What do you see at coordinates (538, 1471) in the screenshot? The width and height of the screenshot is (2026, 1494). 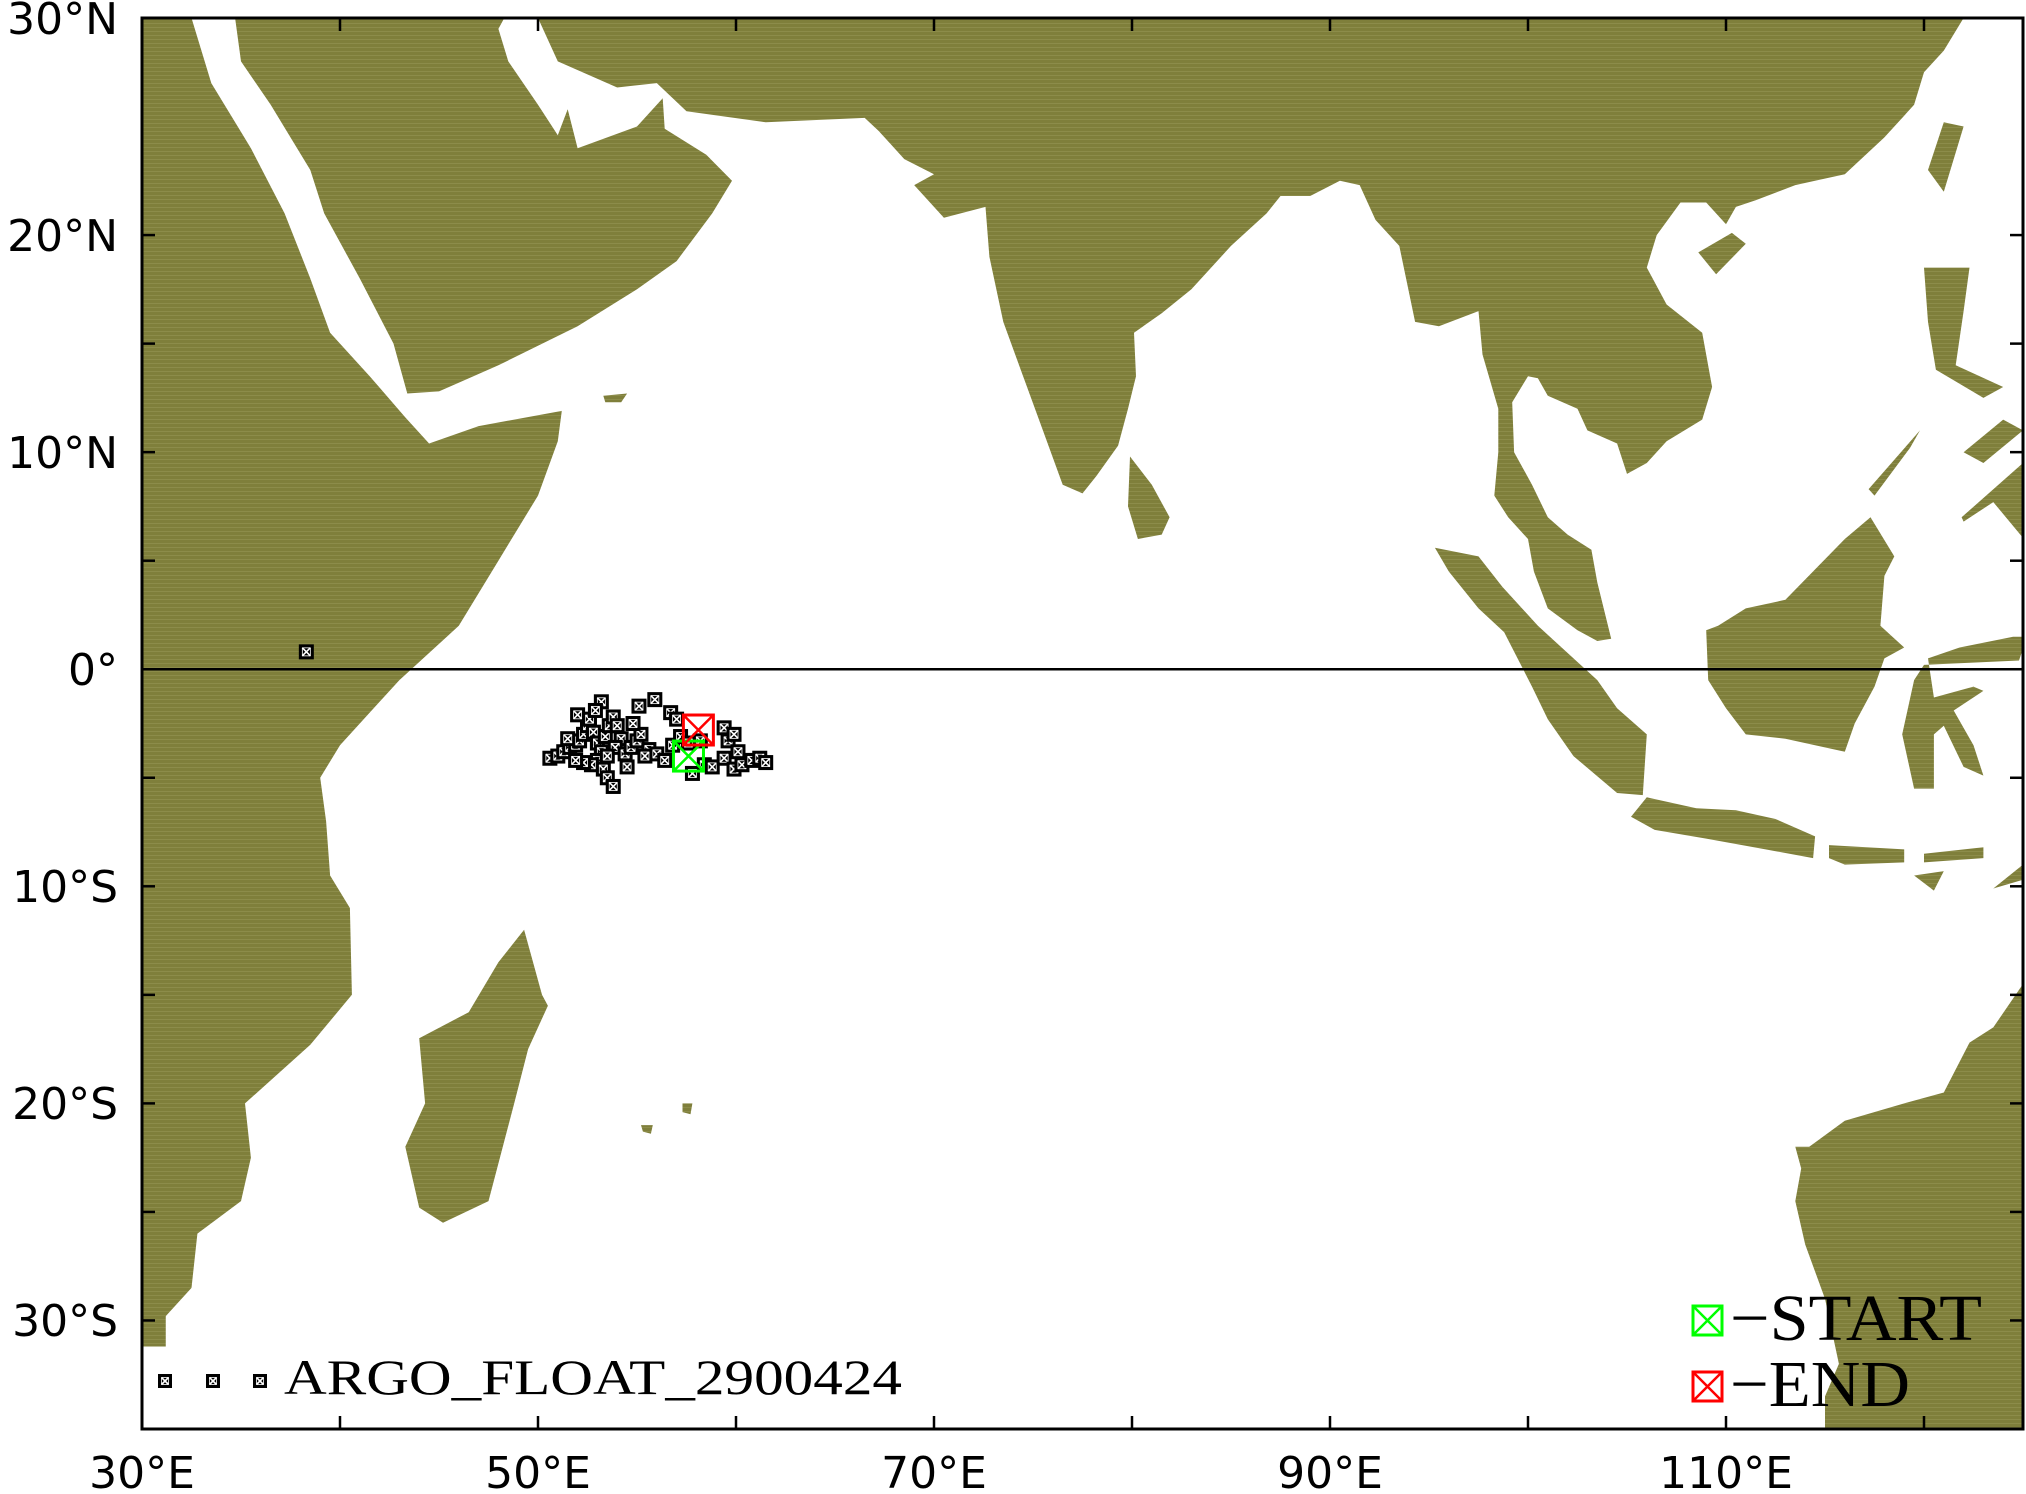 I see `lon-label: 50°E` at bounding box center [538, 1471].